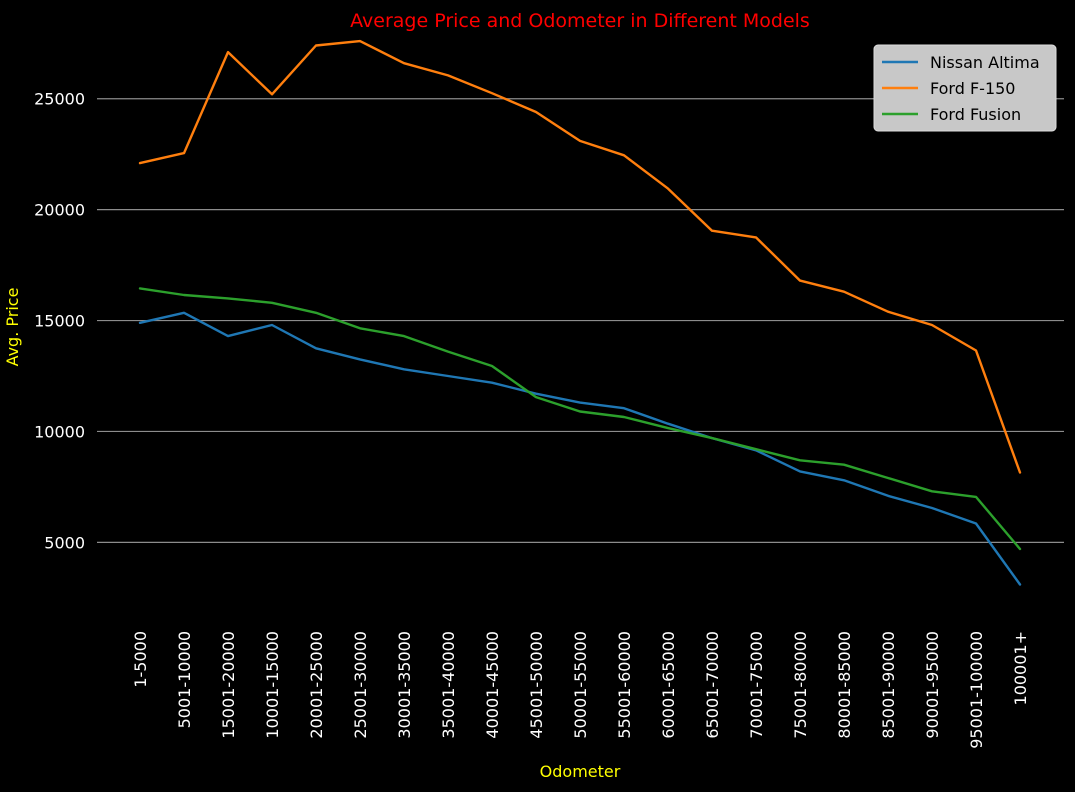 This screenshot has width=1075, height=792. Describe the element at coordinates (448, 685) in the screenshot. I see `x-tick-label: 35001-40000` at that location.